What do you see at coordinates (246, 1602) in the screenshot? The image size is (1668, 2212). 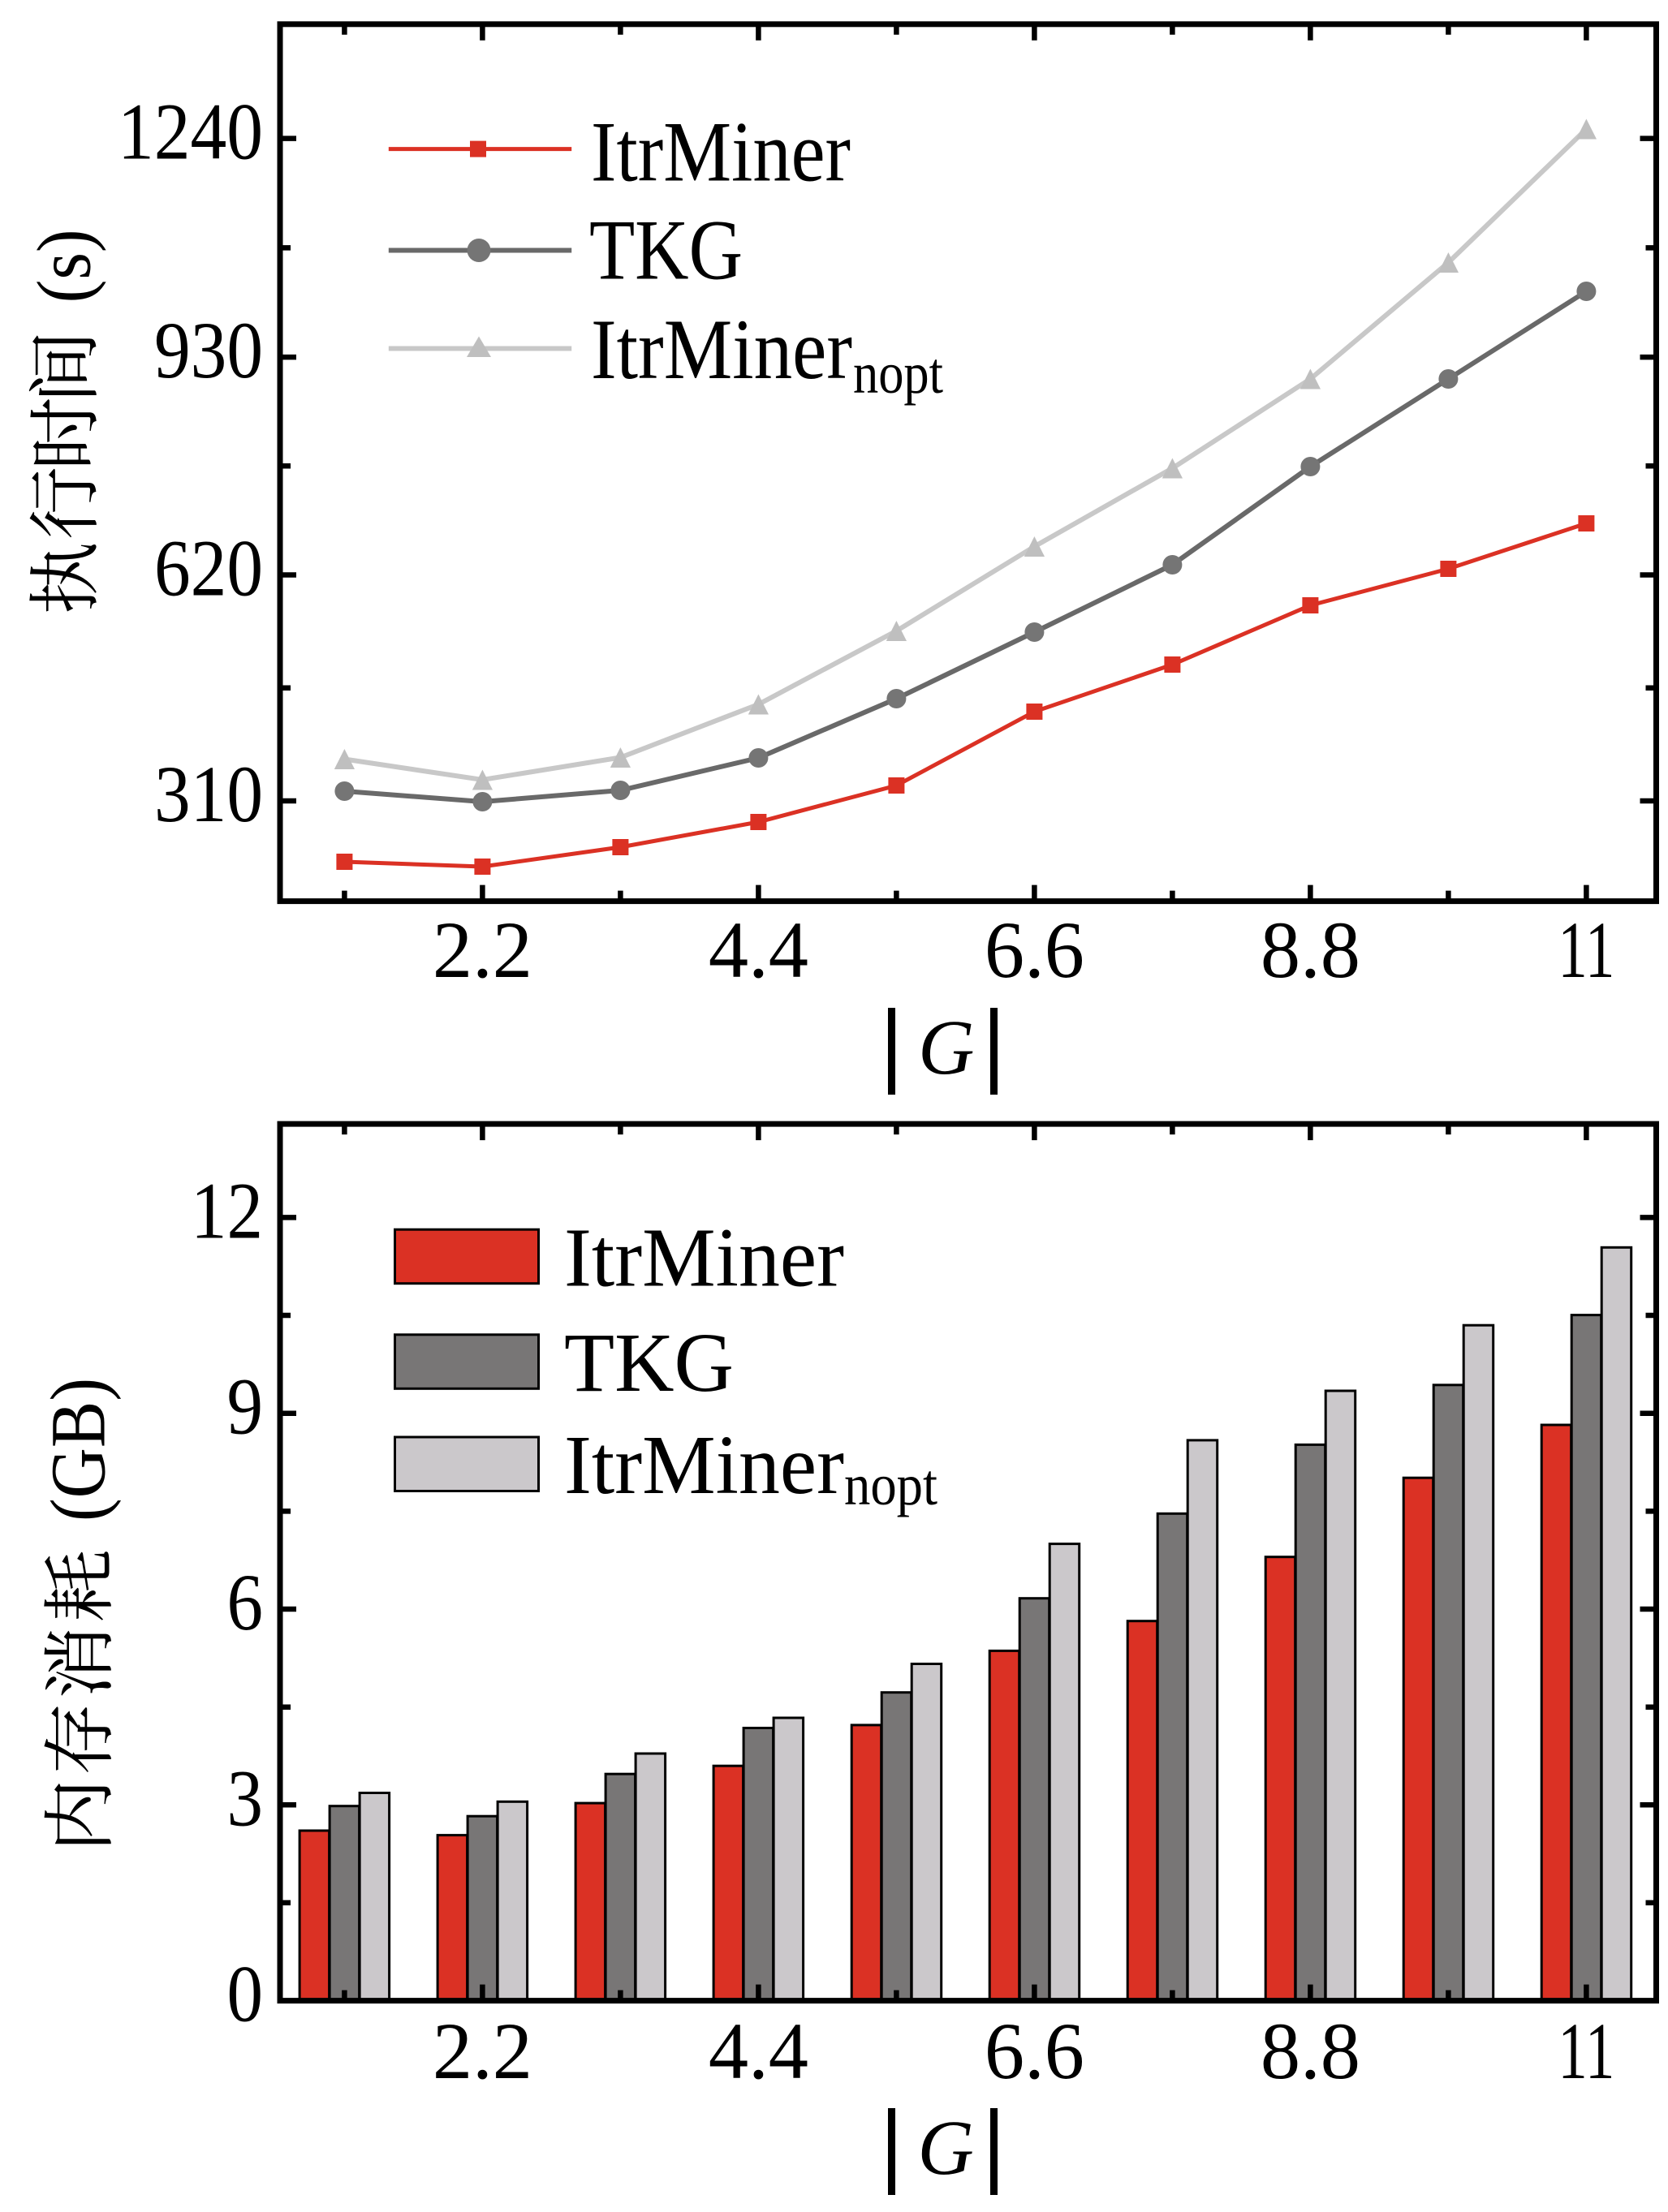 I see `svg-text: 6` at bounding box center [246, 1602].